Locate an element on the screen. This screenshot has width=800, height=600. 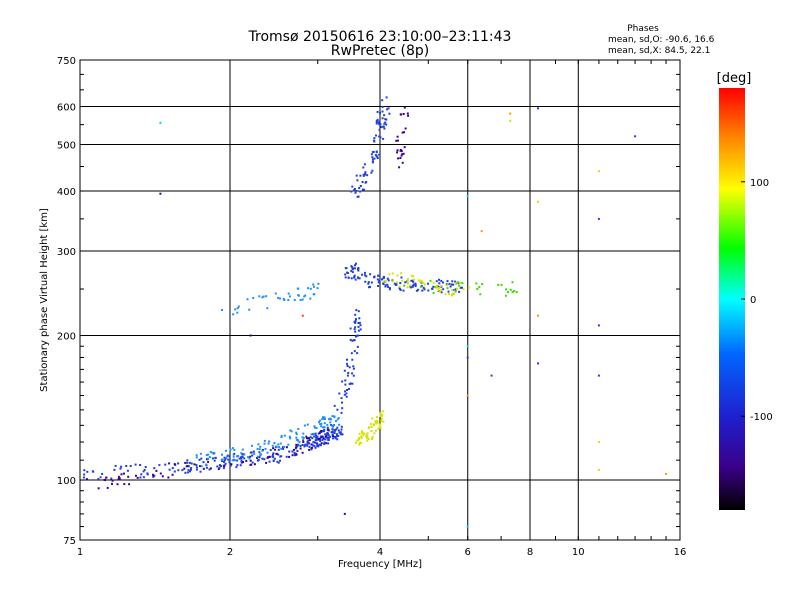
x-tick-label: 4 is located at coordinates (380, 552).